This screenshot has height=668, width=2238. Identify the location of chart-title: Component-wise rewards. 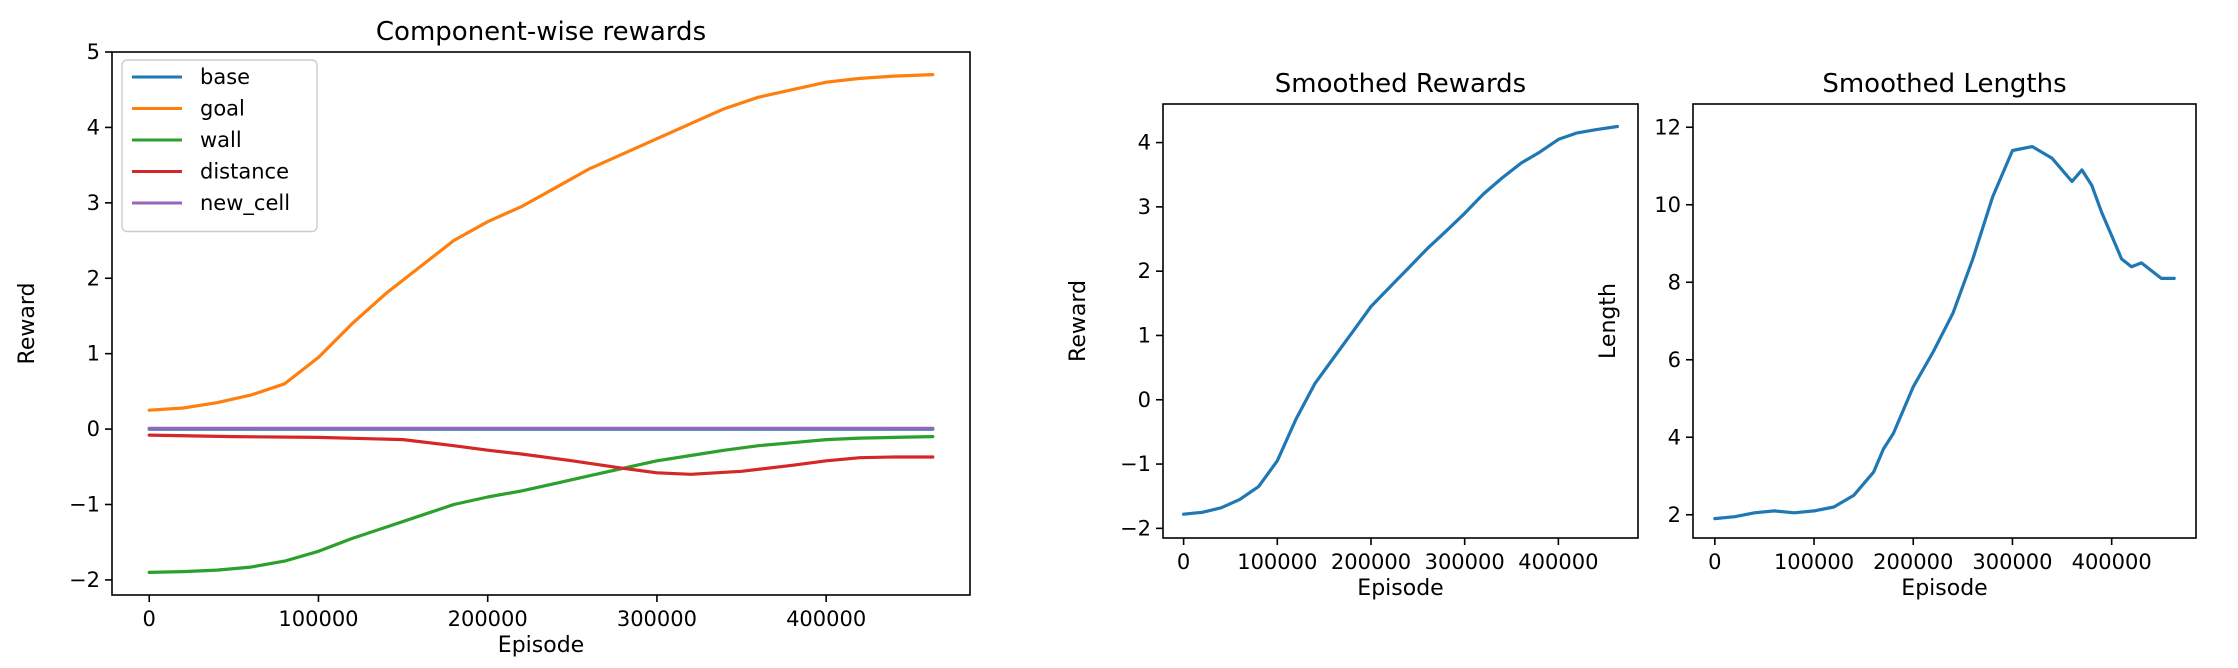
(541, 32).